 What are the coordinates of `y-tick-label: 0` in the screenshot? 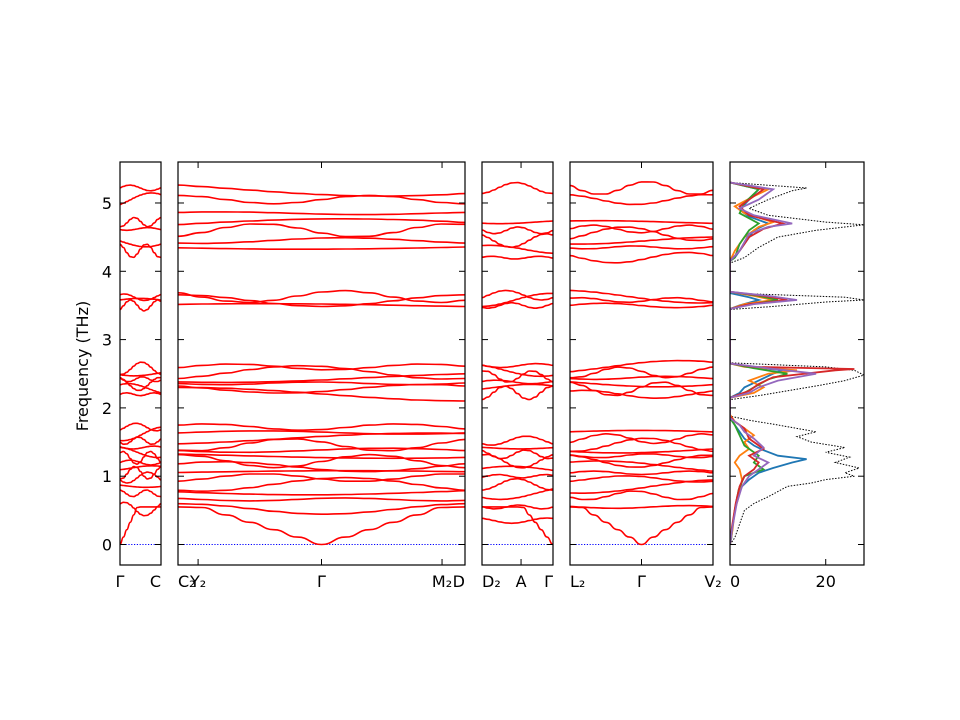 It's located at (107, 545).